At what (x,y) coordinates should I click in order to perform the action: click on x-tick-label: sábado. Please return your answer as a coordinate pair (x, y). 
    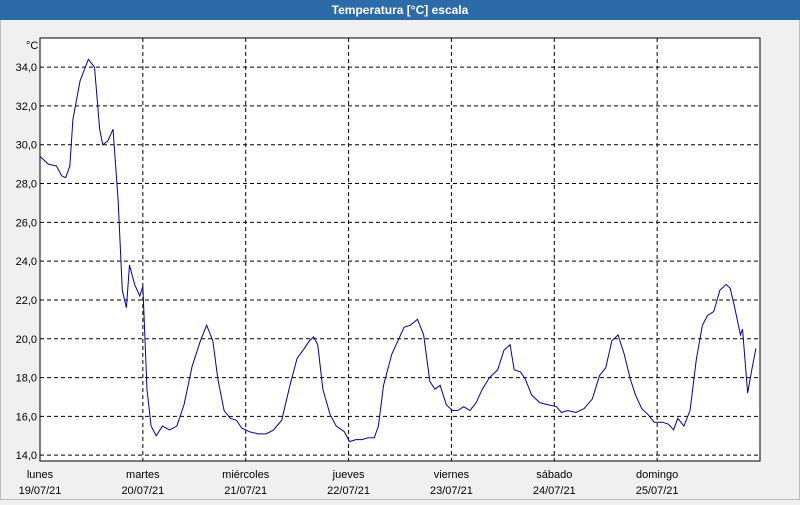
    Looking at the image, I should click on (554, 475).